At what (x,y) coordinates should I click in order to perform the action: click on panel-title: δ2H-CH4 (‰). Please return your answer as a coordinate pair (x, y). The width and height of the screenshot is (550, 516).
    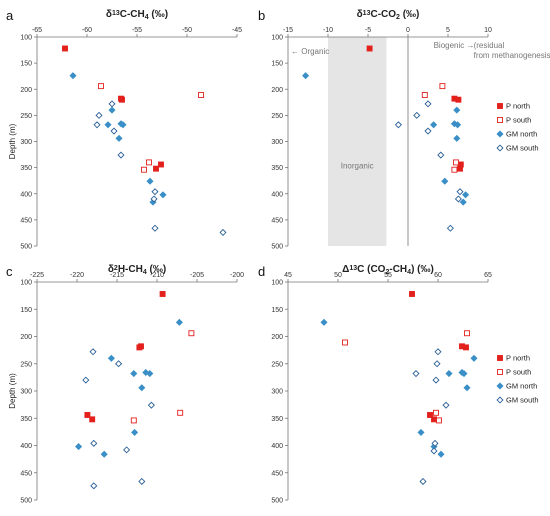
    Looking at the image, I should click on (137, 270).